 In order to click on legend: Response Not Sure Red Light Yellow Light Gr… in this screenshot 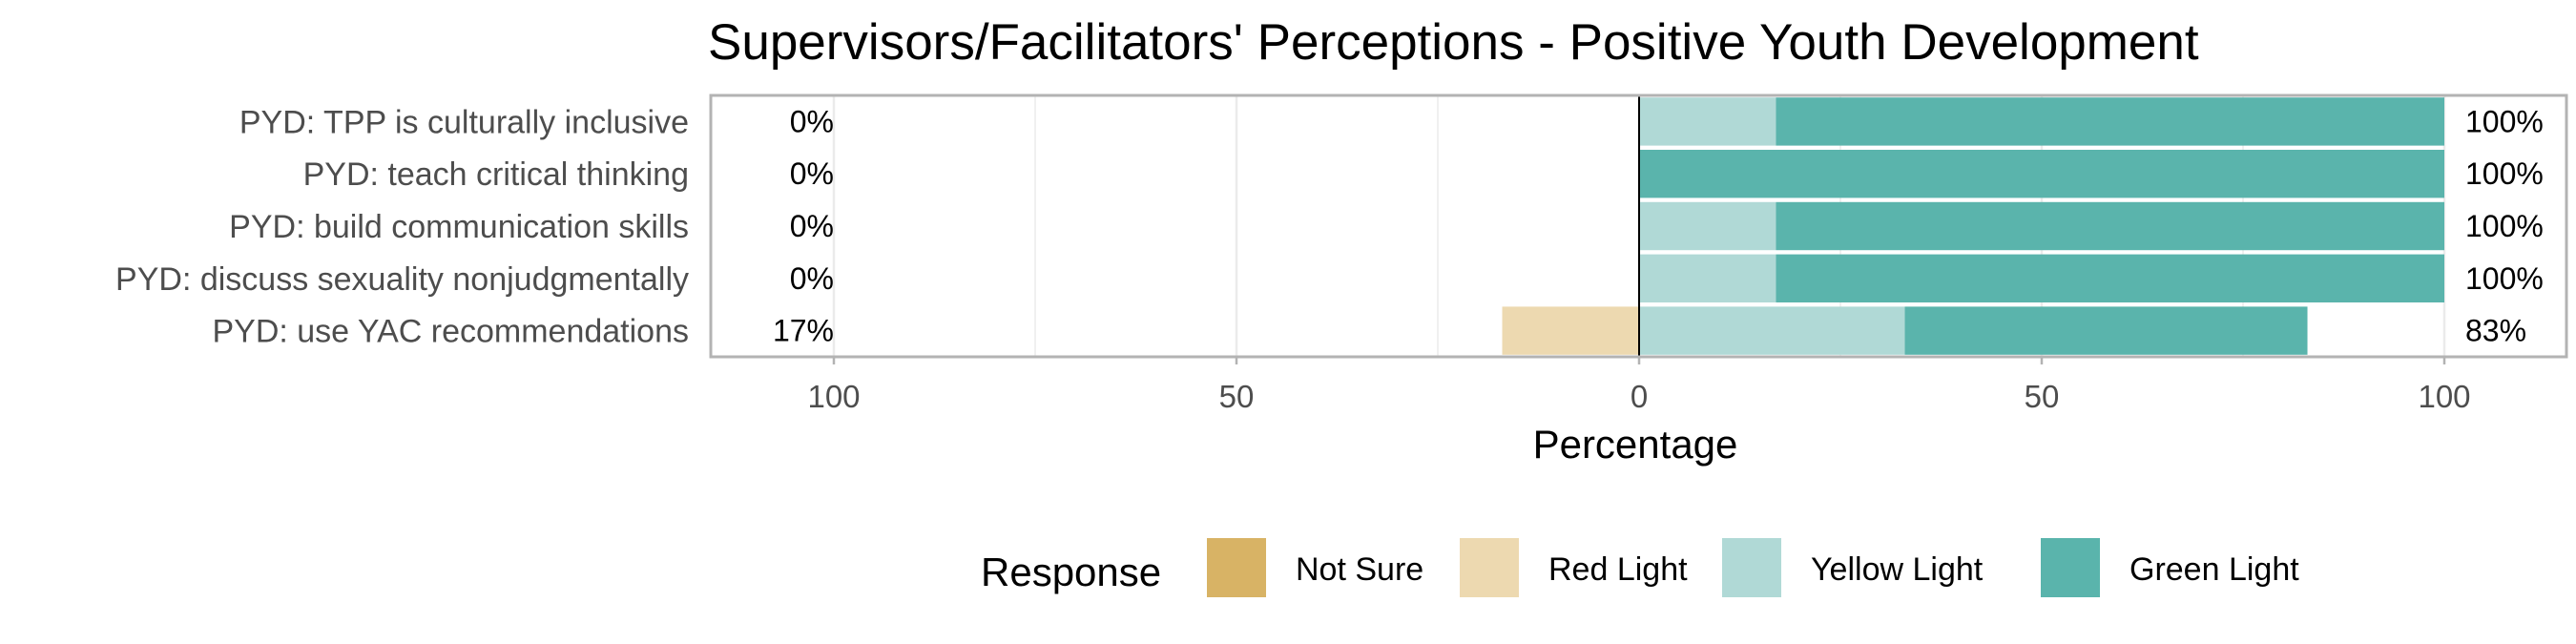, I will do `click(1640, 567)`.